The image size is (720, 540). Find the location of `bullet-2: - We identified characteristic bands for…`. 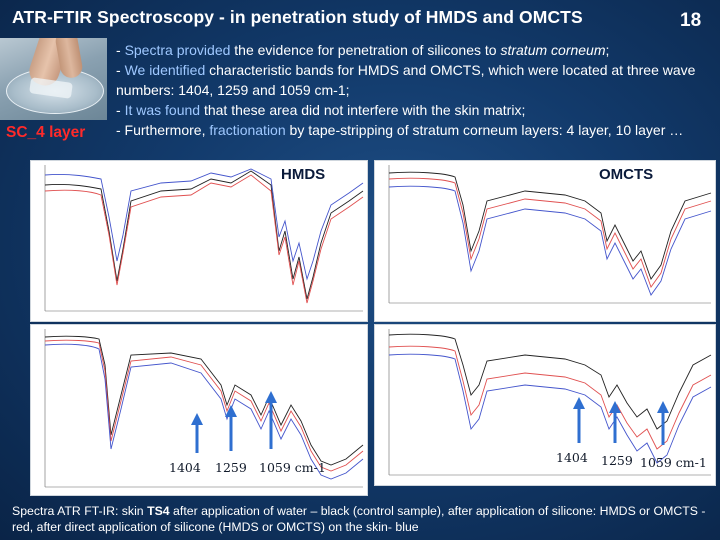

bullet-2: - We identified characteristic bands for… is located at coordinates (406, 80).